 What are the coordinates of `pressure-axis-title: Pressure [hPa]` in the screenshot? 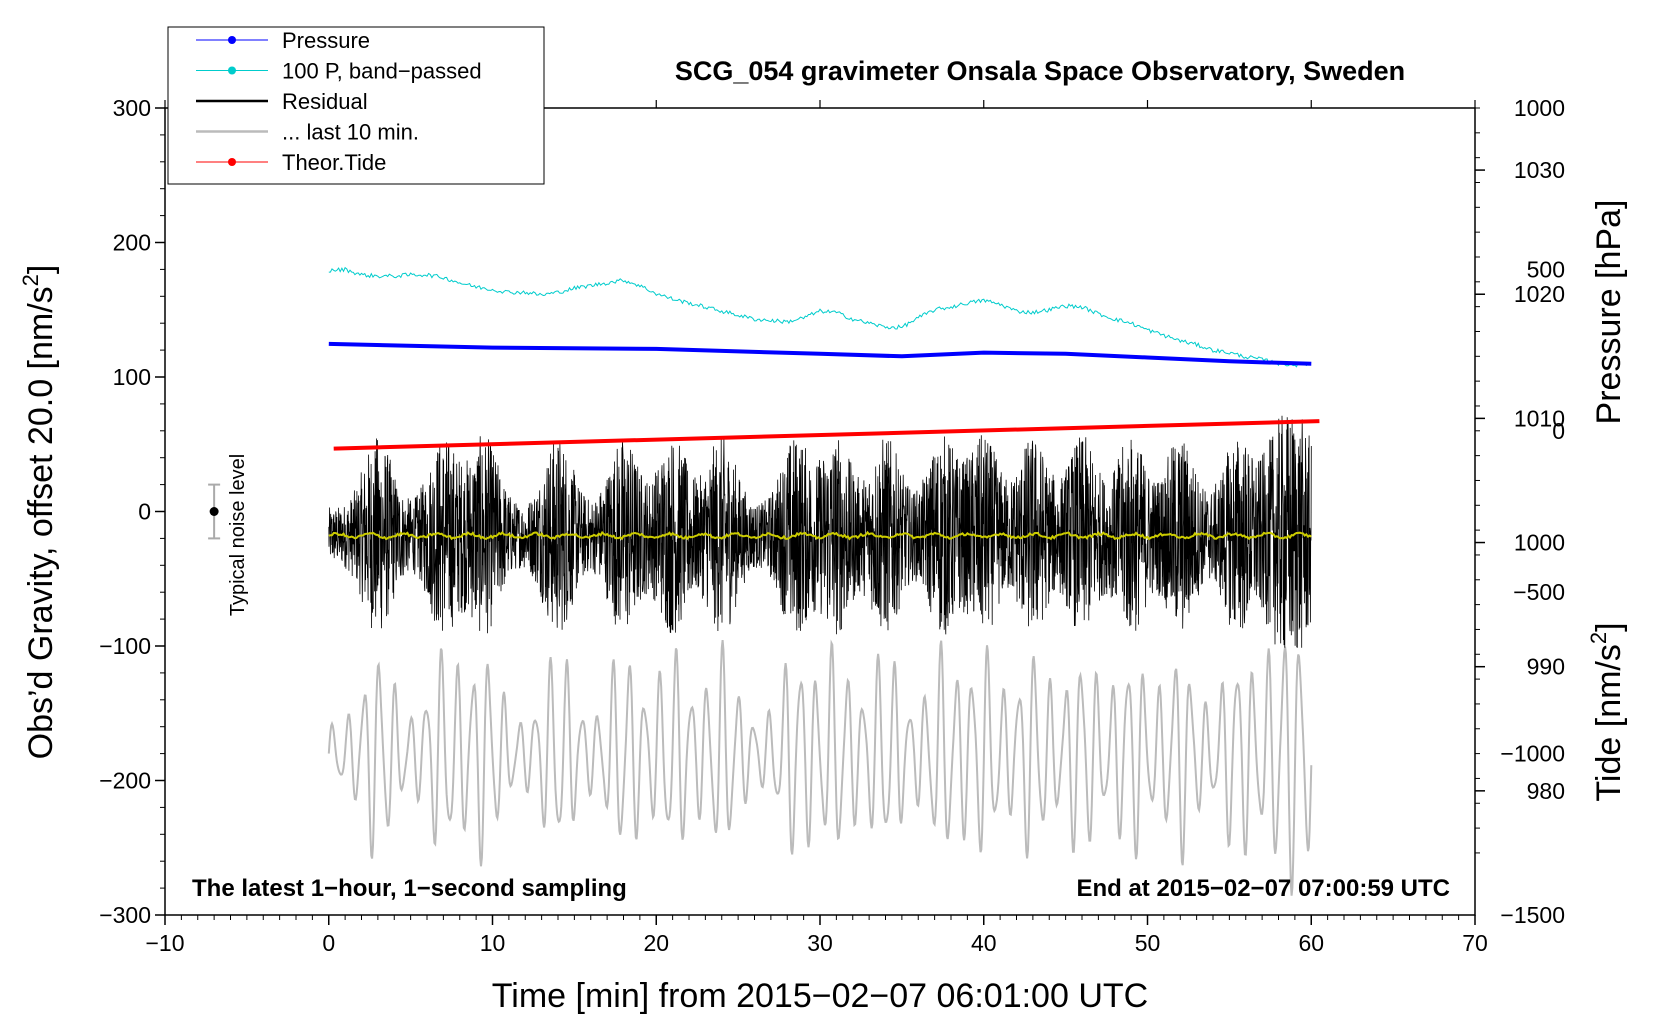 It's located at (1609, 312).